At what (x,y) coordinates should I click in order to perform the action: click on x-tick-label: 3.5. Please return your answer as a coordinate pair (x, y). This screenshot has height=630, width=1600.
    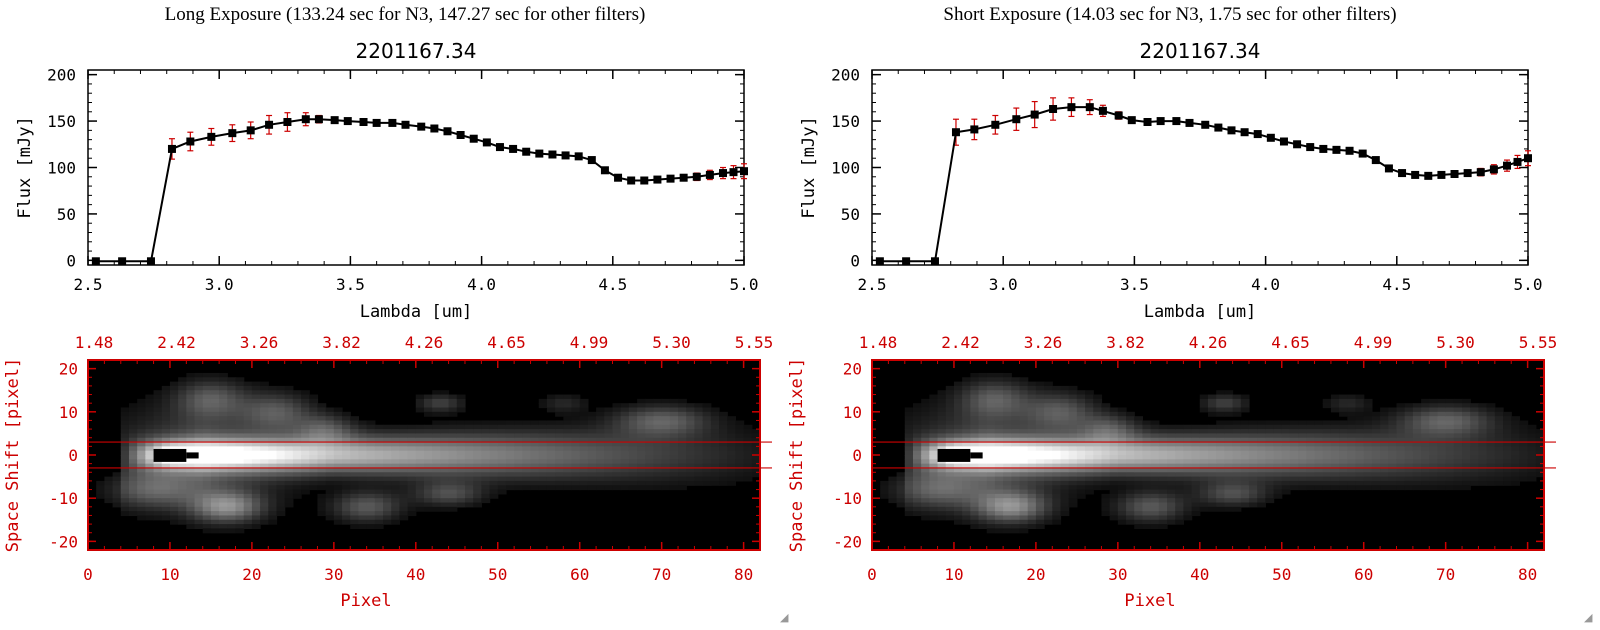
    Looking at the image, I should click on (350, 284).